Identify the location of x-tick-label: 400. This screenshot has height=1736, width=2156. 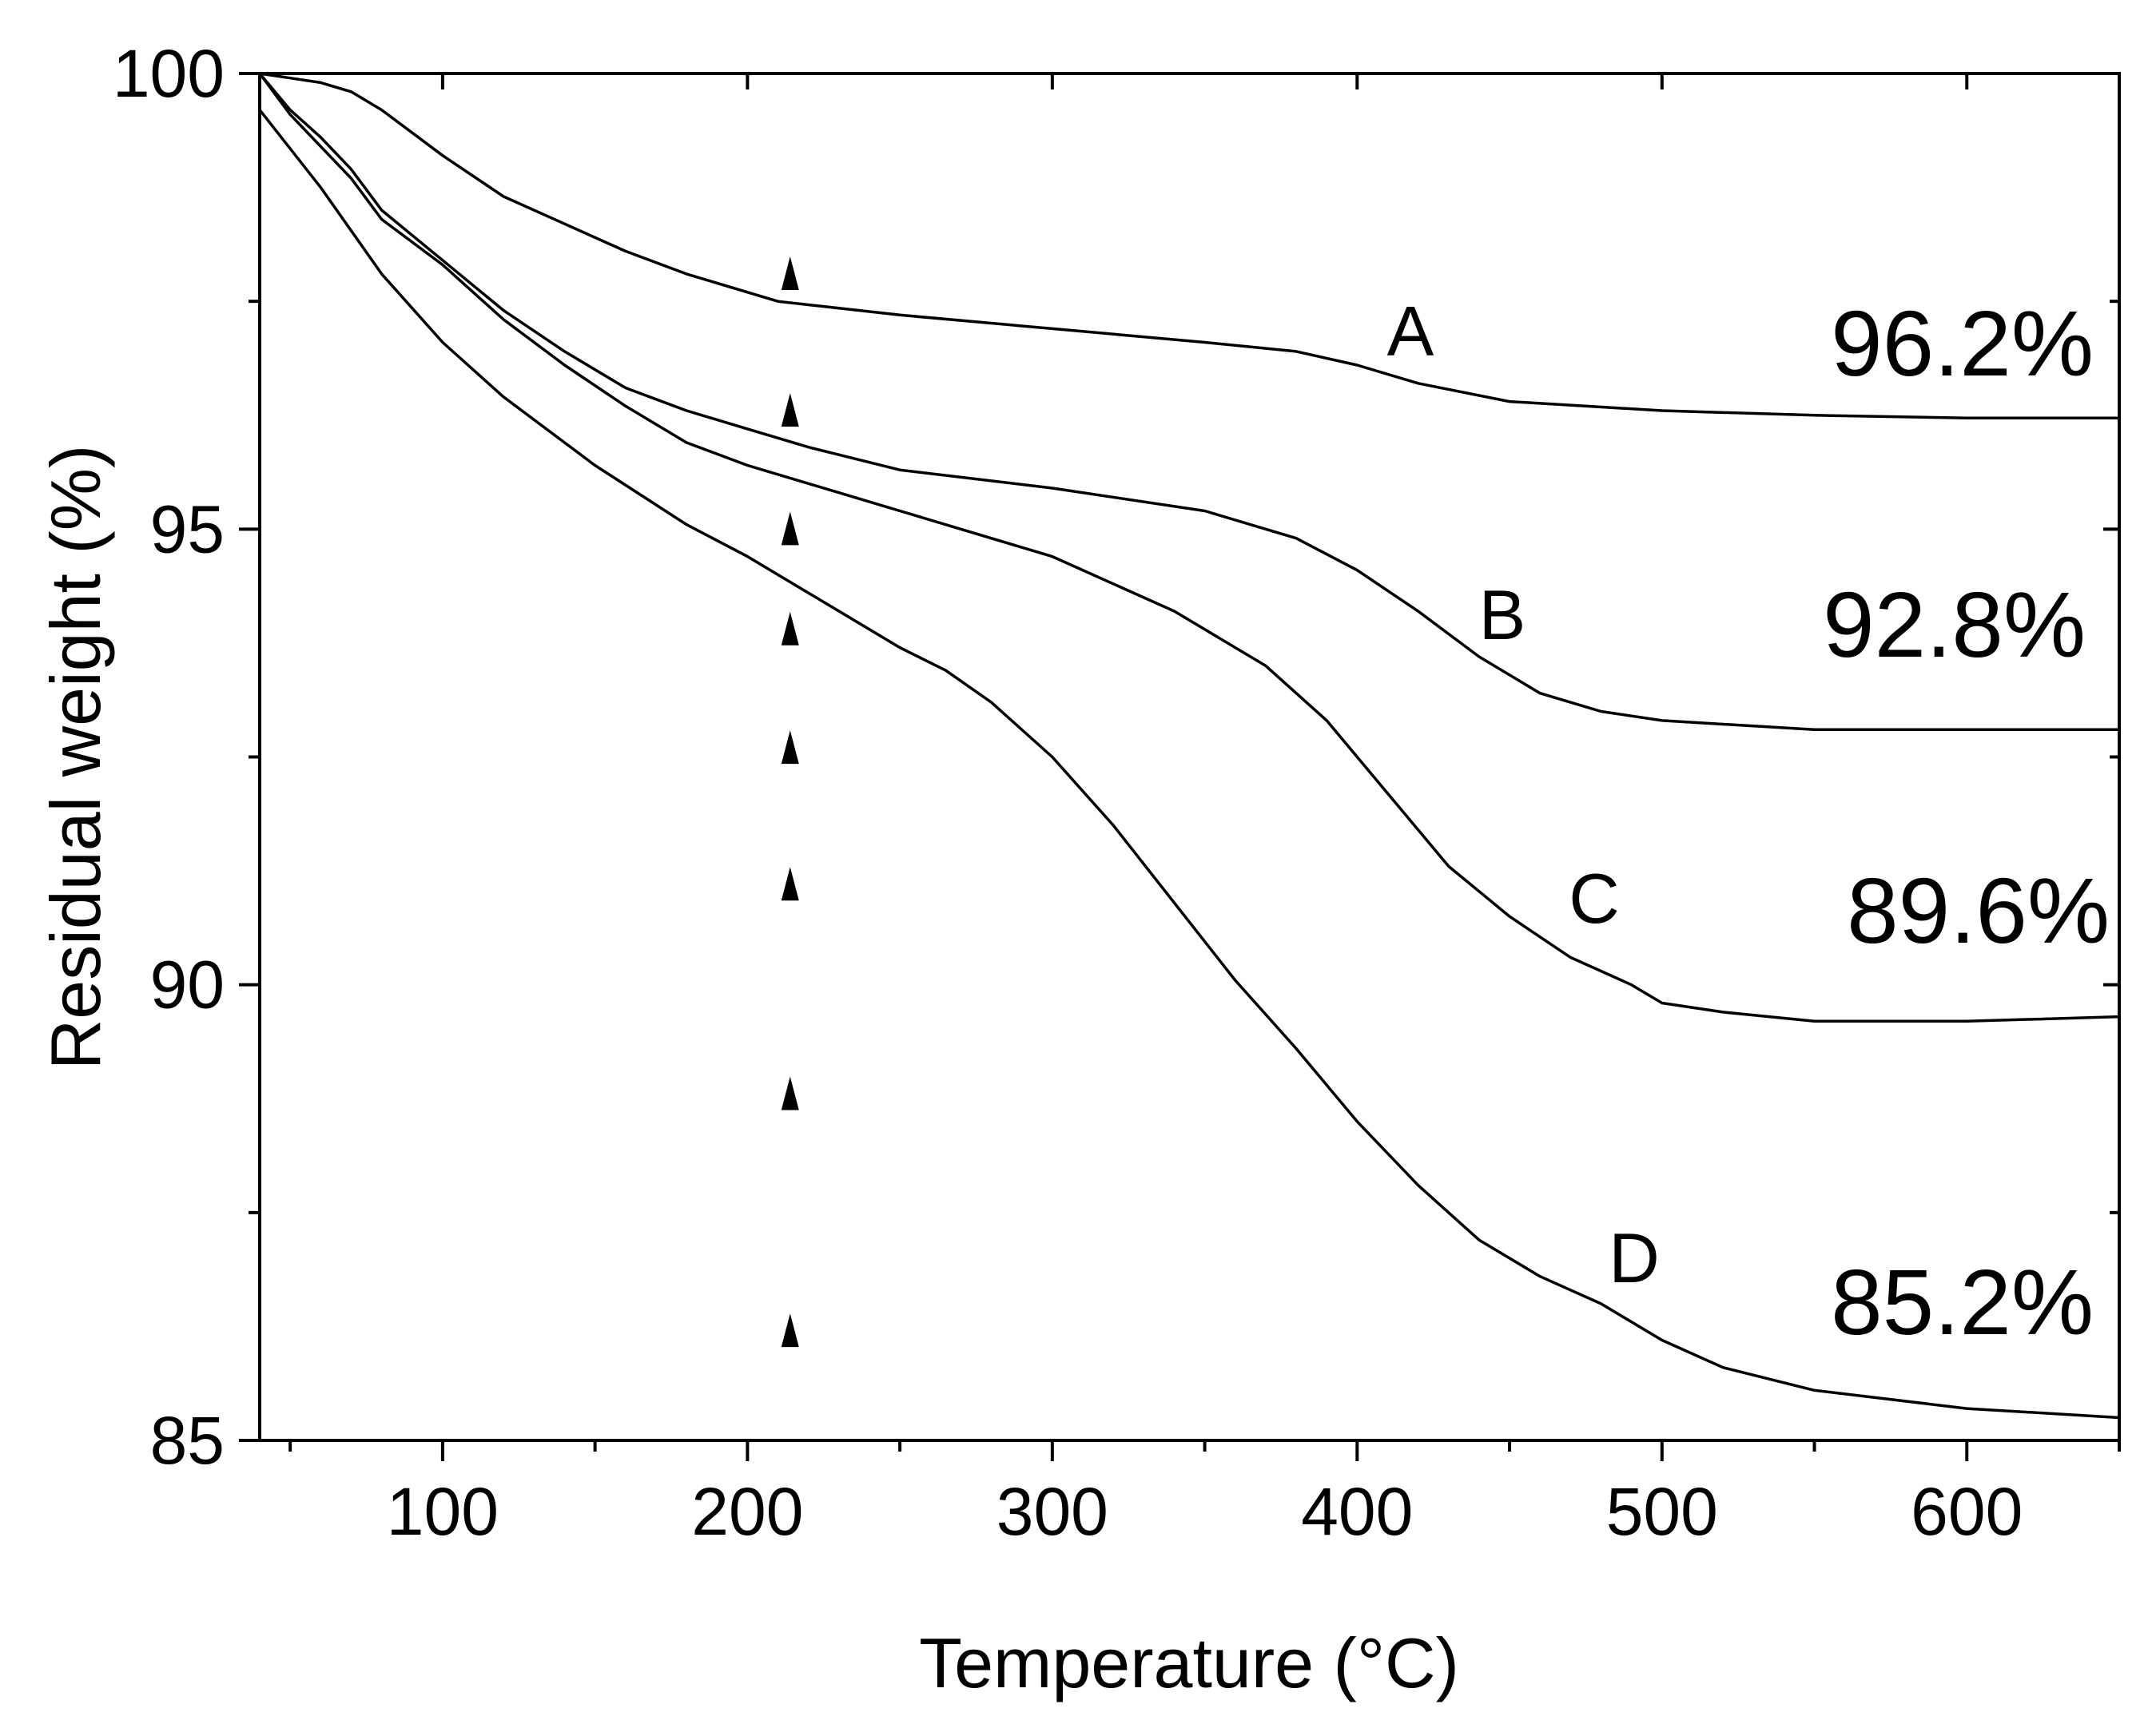
(1357, 1511).